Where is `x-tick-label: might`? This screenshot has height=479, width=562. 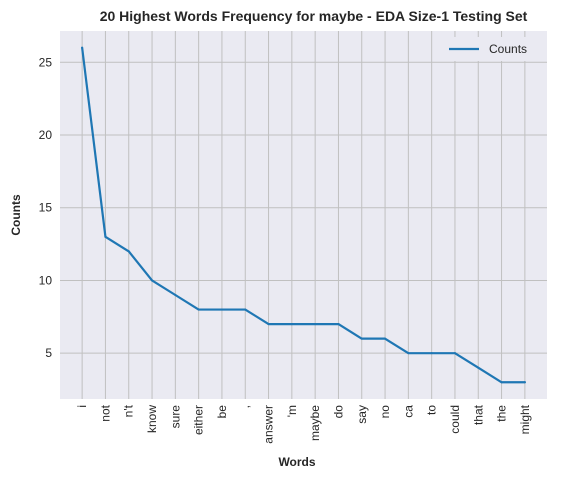 x-tick-label: might is located at coordinates (525, 419).